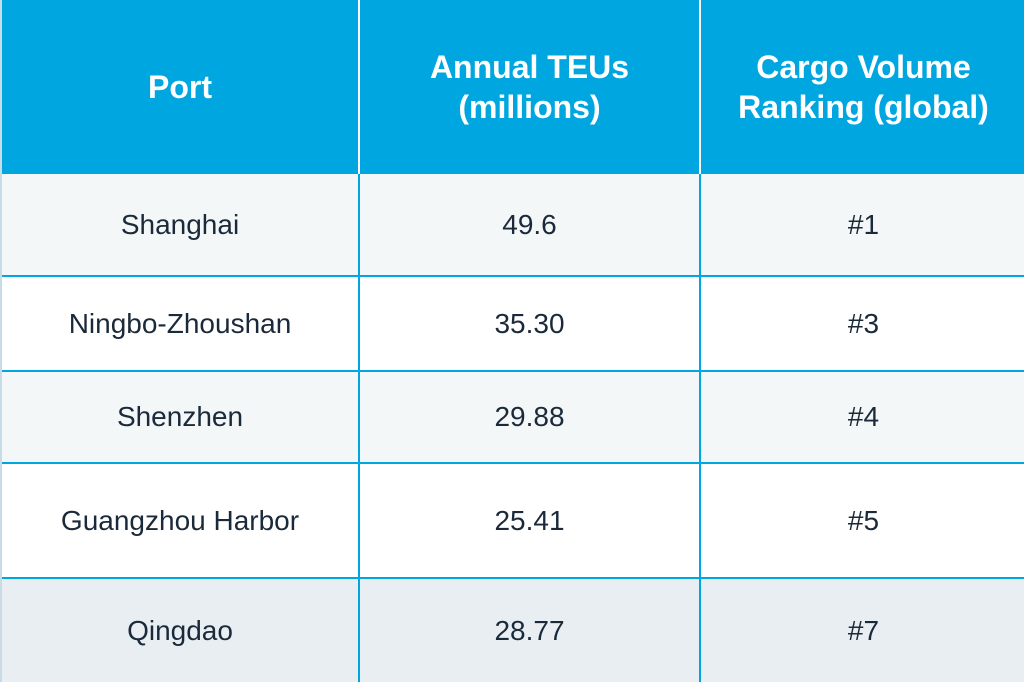 The height and width of the screenshot is (682, 1024). What do you see at coordinates (530, 225) in the screenshot?
I see `cell-teus: 49.6` at bounding box center [530, 225].